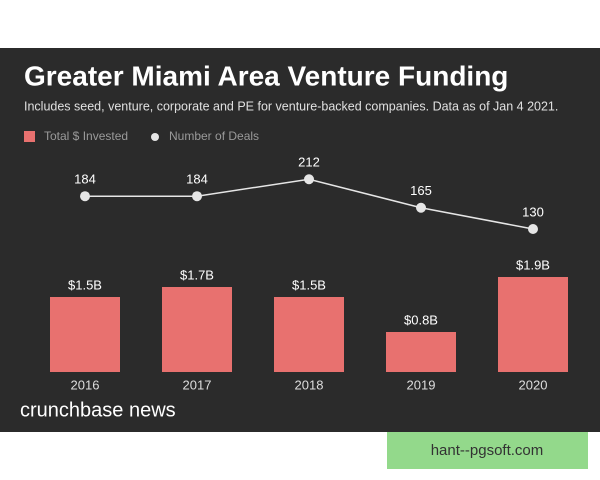  Describe the element at coordinates (421, 319) in the screenshot. I see `bar-value-label: $0.8B` at that location.